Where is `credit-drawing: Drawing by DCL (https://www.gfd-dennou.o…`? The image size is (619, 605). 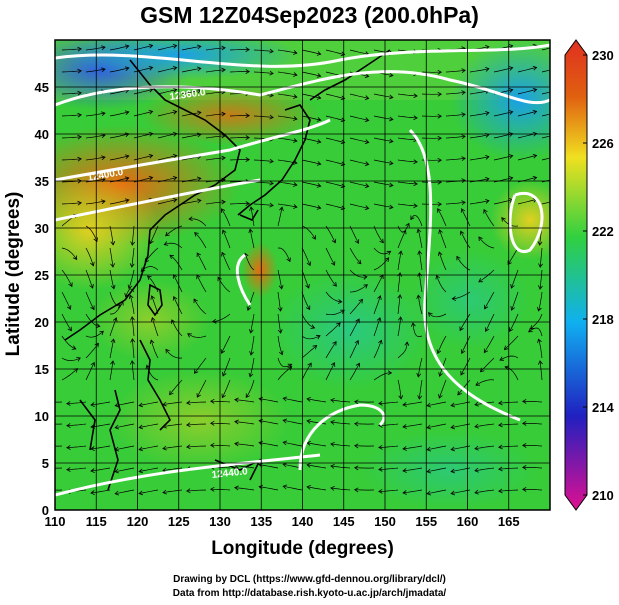 credit-drawing: Drawing by DCL (https://www.gfd-dennou.o… is located at coordinates (309, 579).